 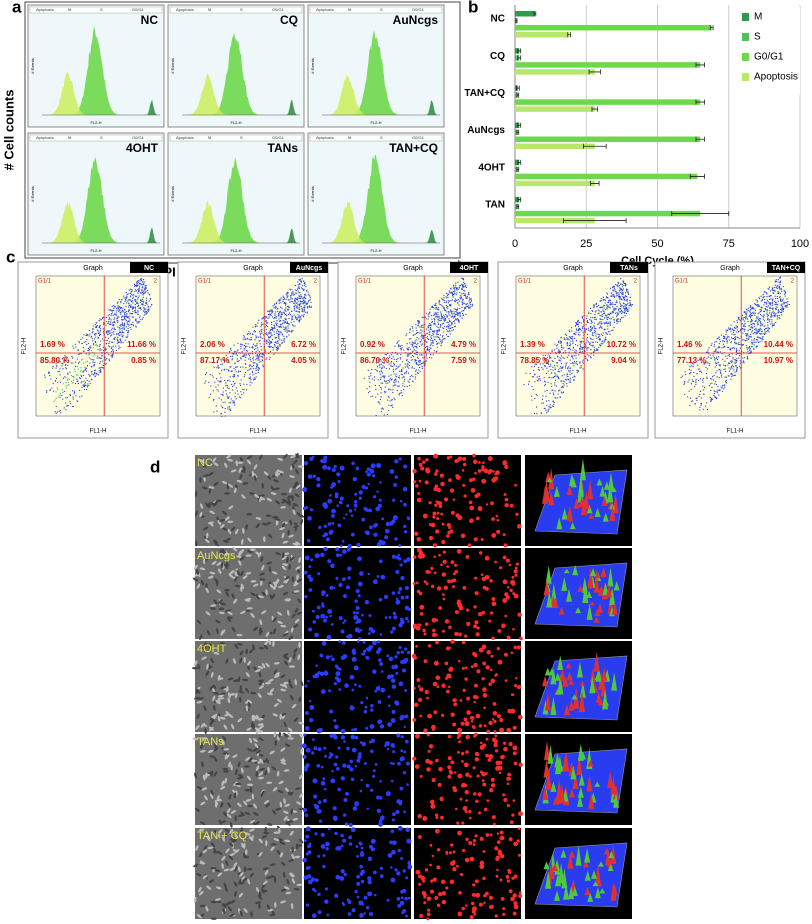 I want to click on bar, so click(x=608, y=102).